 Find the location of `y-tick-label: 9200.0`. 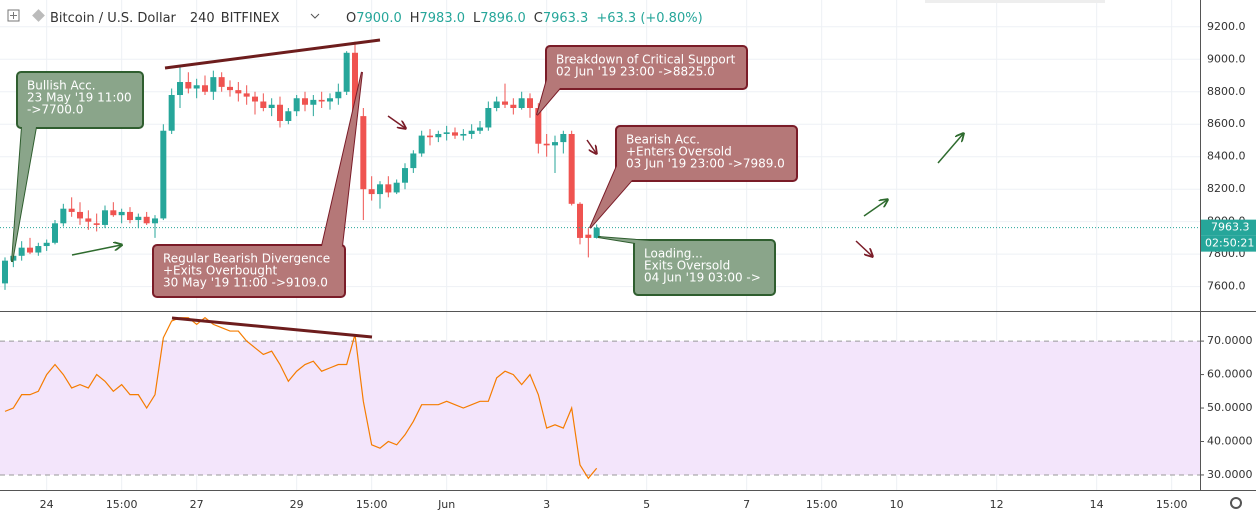

y-tick-label: 9200.0 is located at coordinates (1226, 26).